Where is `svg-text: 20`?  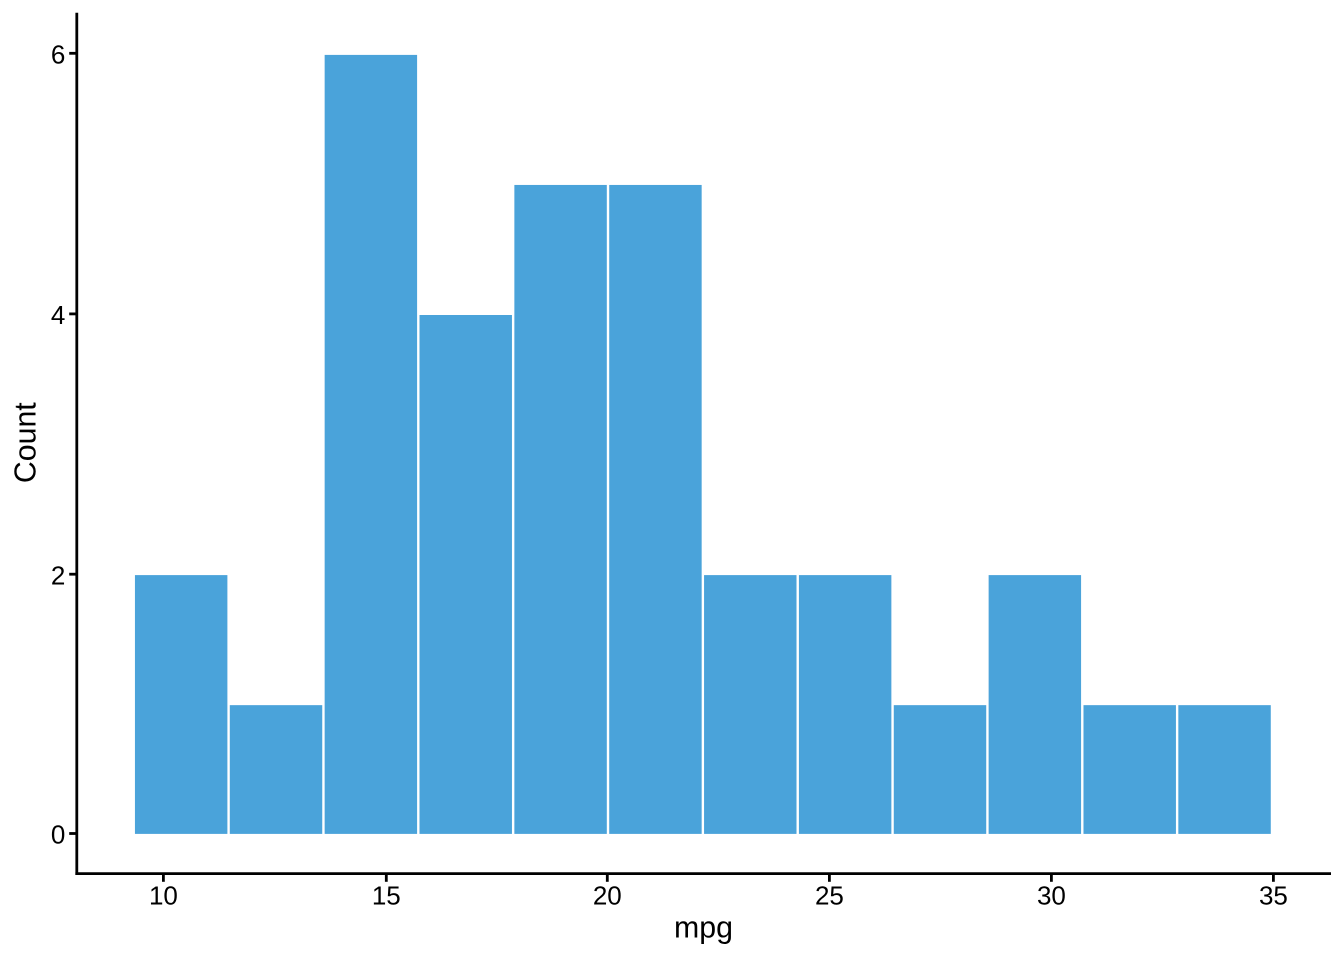 svg-text: 20 is located at coordinates (607, 896).